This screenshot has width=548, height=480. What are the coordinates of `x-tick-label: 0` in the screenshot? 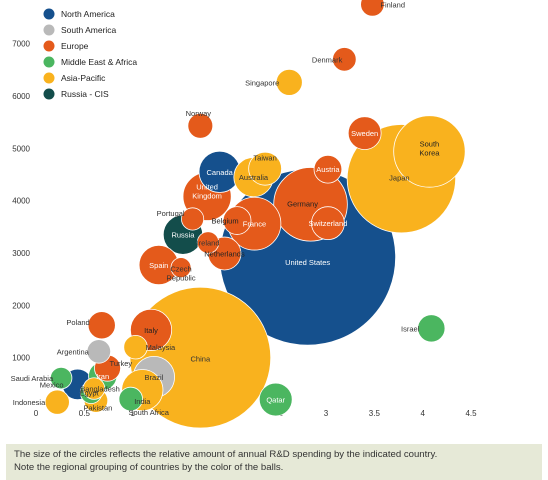 It's located at (36, 413).